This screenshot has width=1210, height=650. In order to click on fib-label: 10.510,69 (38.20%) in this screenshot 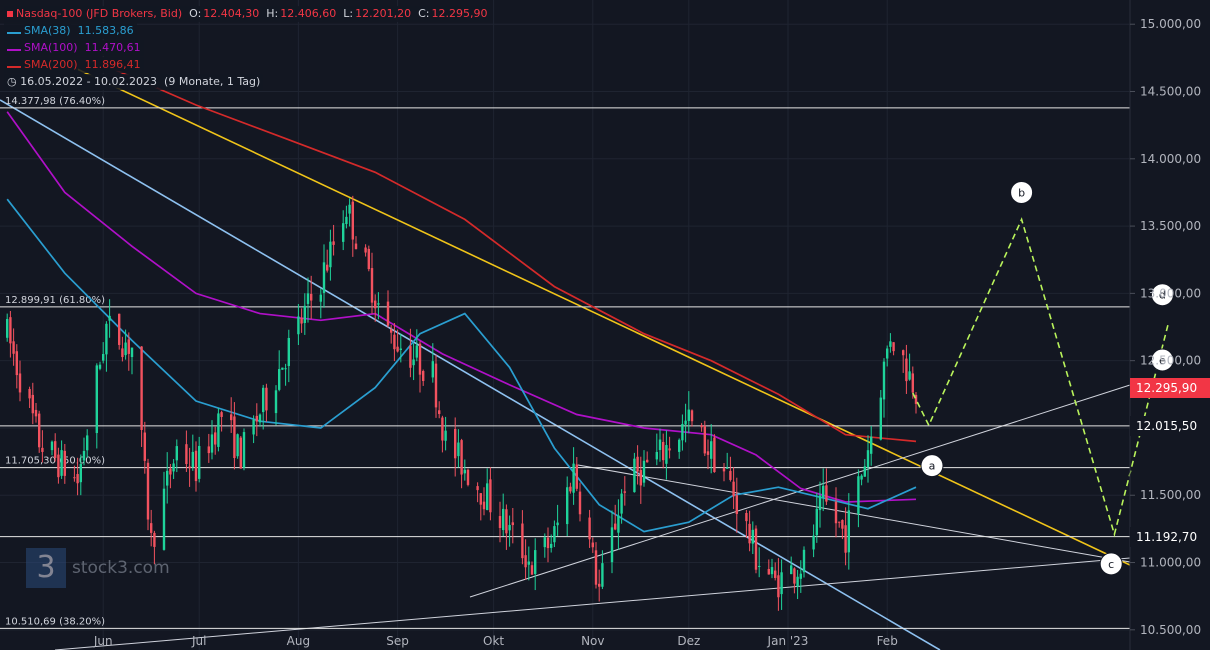, I will do `click(55, 621)`.